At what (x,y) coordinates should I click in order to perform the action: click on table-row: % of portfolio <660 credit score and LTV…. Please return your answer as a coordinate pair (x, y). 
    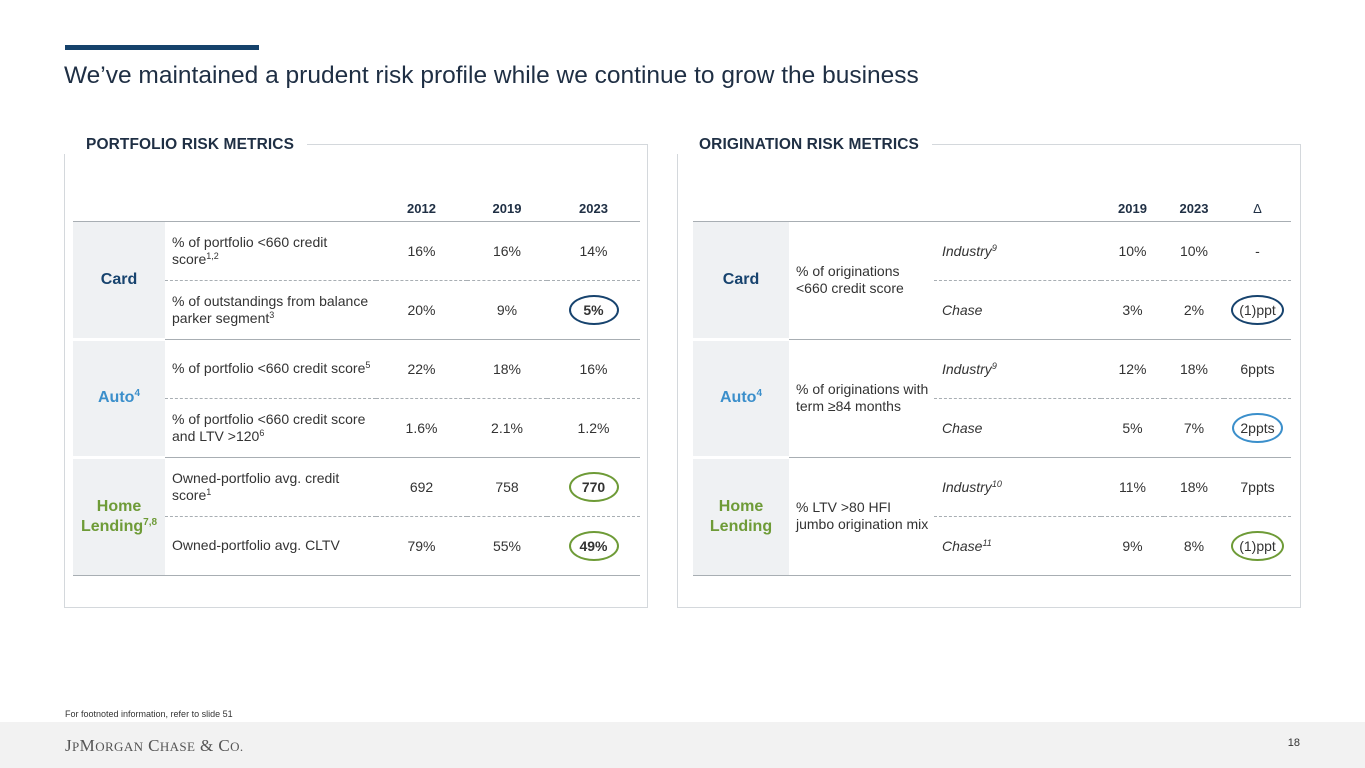
    Looking at the image, I should click on (356, 428).